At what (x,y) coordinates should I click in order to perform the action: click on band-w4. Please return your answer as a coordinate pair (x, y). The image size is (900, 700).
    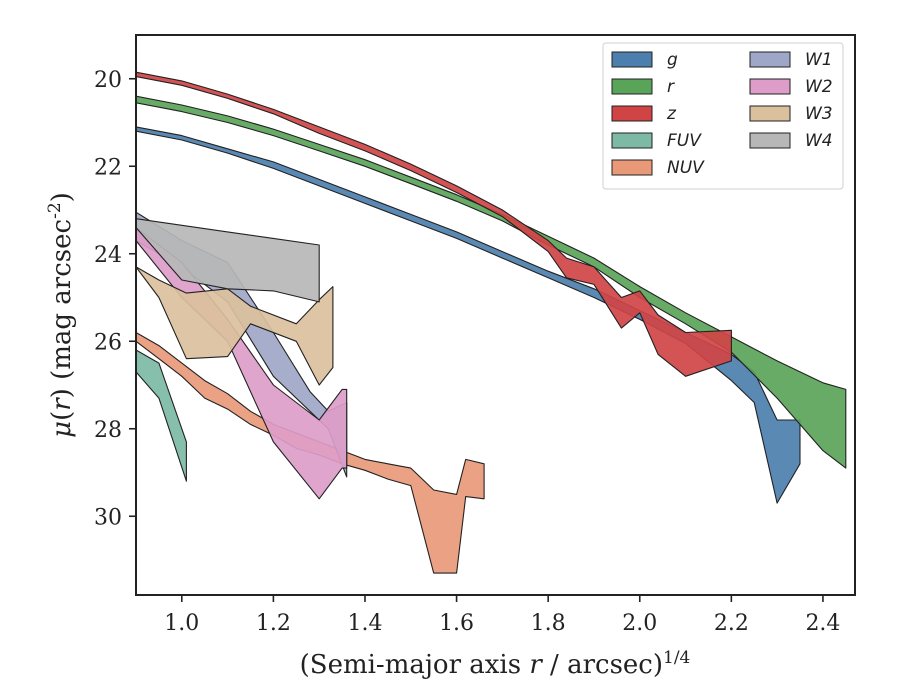
    Looking at the image, I should click on (228, 260).